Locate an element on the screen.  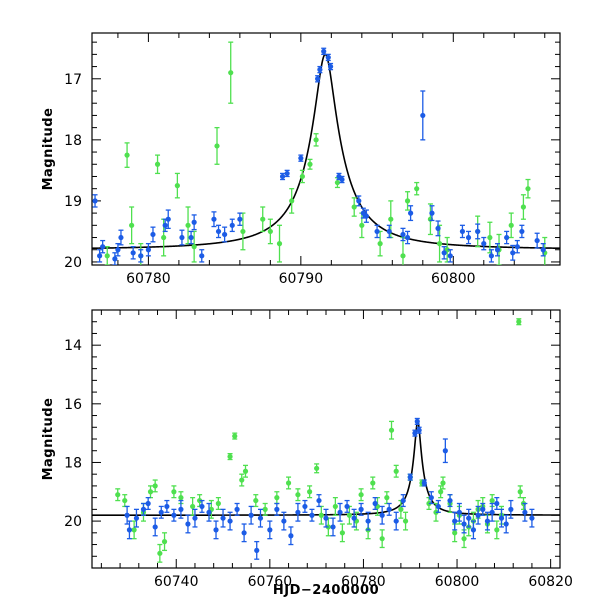
x-tick-label: 60760 is located at coordinates (270, 582).